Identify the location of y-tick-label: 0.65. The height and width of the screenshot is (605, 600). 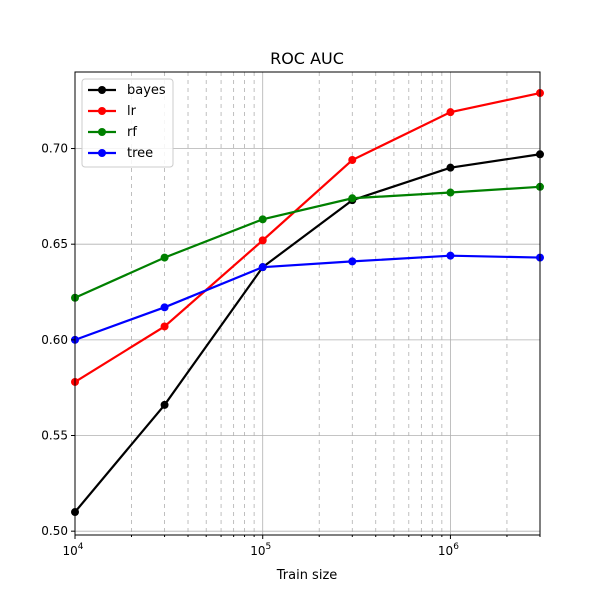
(54, 244).